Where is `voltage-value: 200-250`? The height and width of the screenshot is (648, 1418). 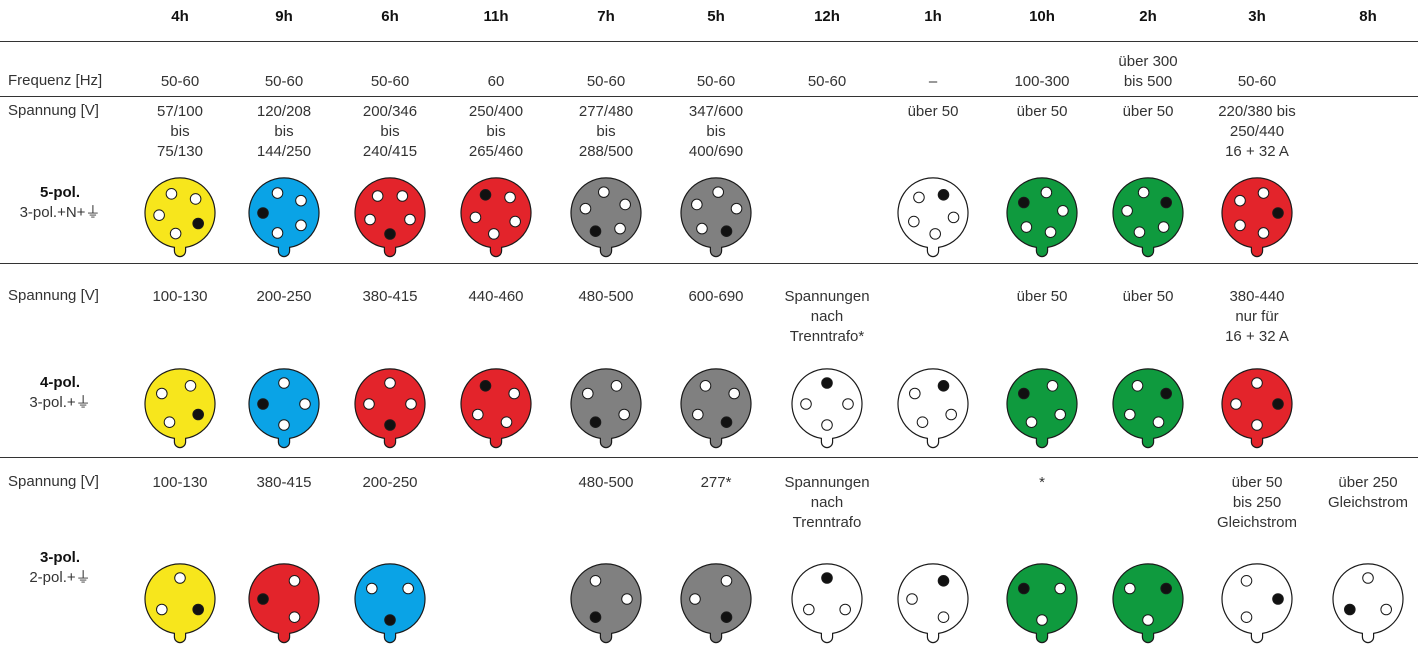 voltage-value: 200-250 is located at coordinates (284, 296).